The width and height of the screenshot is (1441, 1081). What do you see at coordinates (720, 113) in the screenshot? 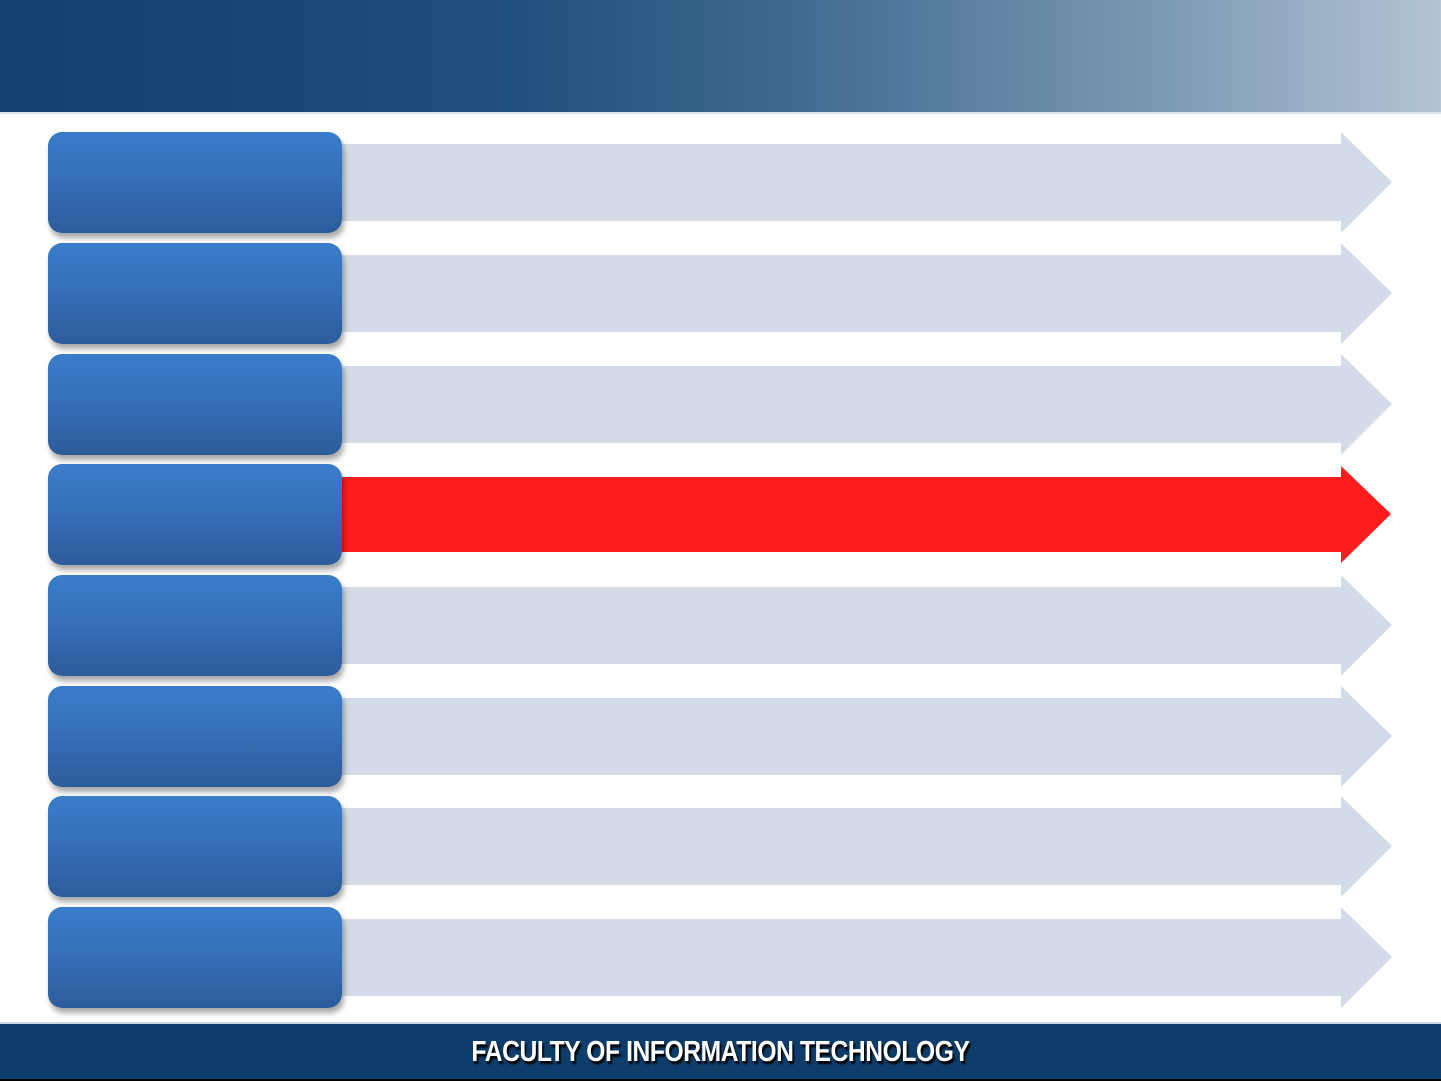
I see `header-divider` at bounding box center [720, 113].